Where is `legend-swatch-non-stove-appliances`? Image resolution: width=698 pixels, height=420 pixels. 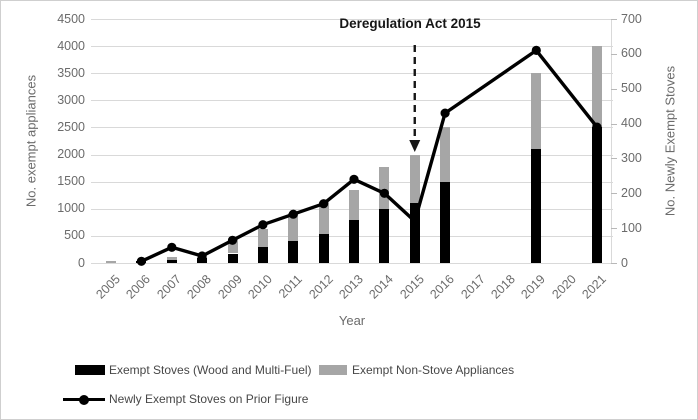
legend-swatch-non-stove-appliances is located at coordinates (333, 370).